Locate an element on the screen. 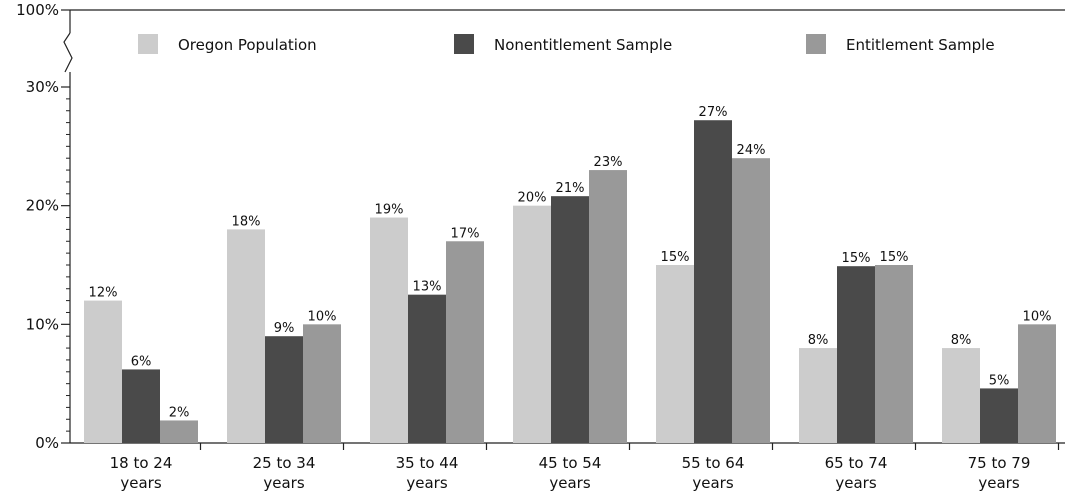 This screenshot has height=501, width=1067. bar-value-label: 18% is located at coordinates (246, 221).